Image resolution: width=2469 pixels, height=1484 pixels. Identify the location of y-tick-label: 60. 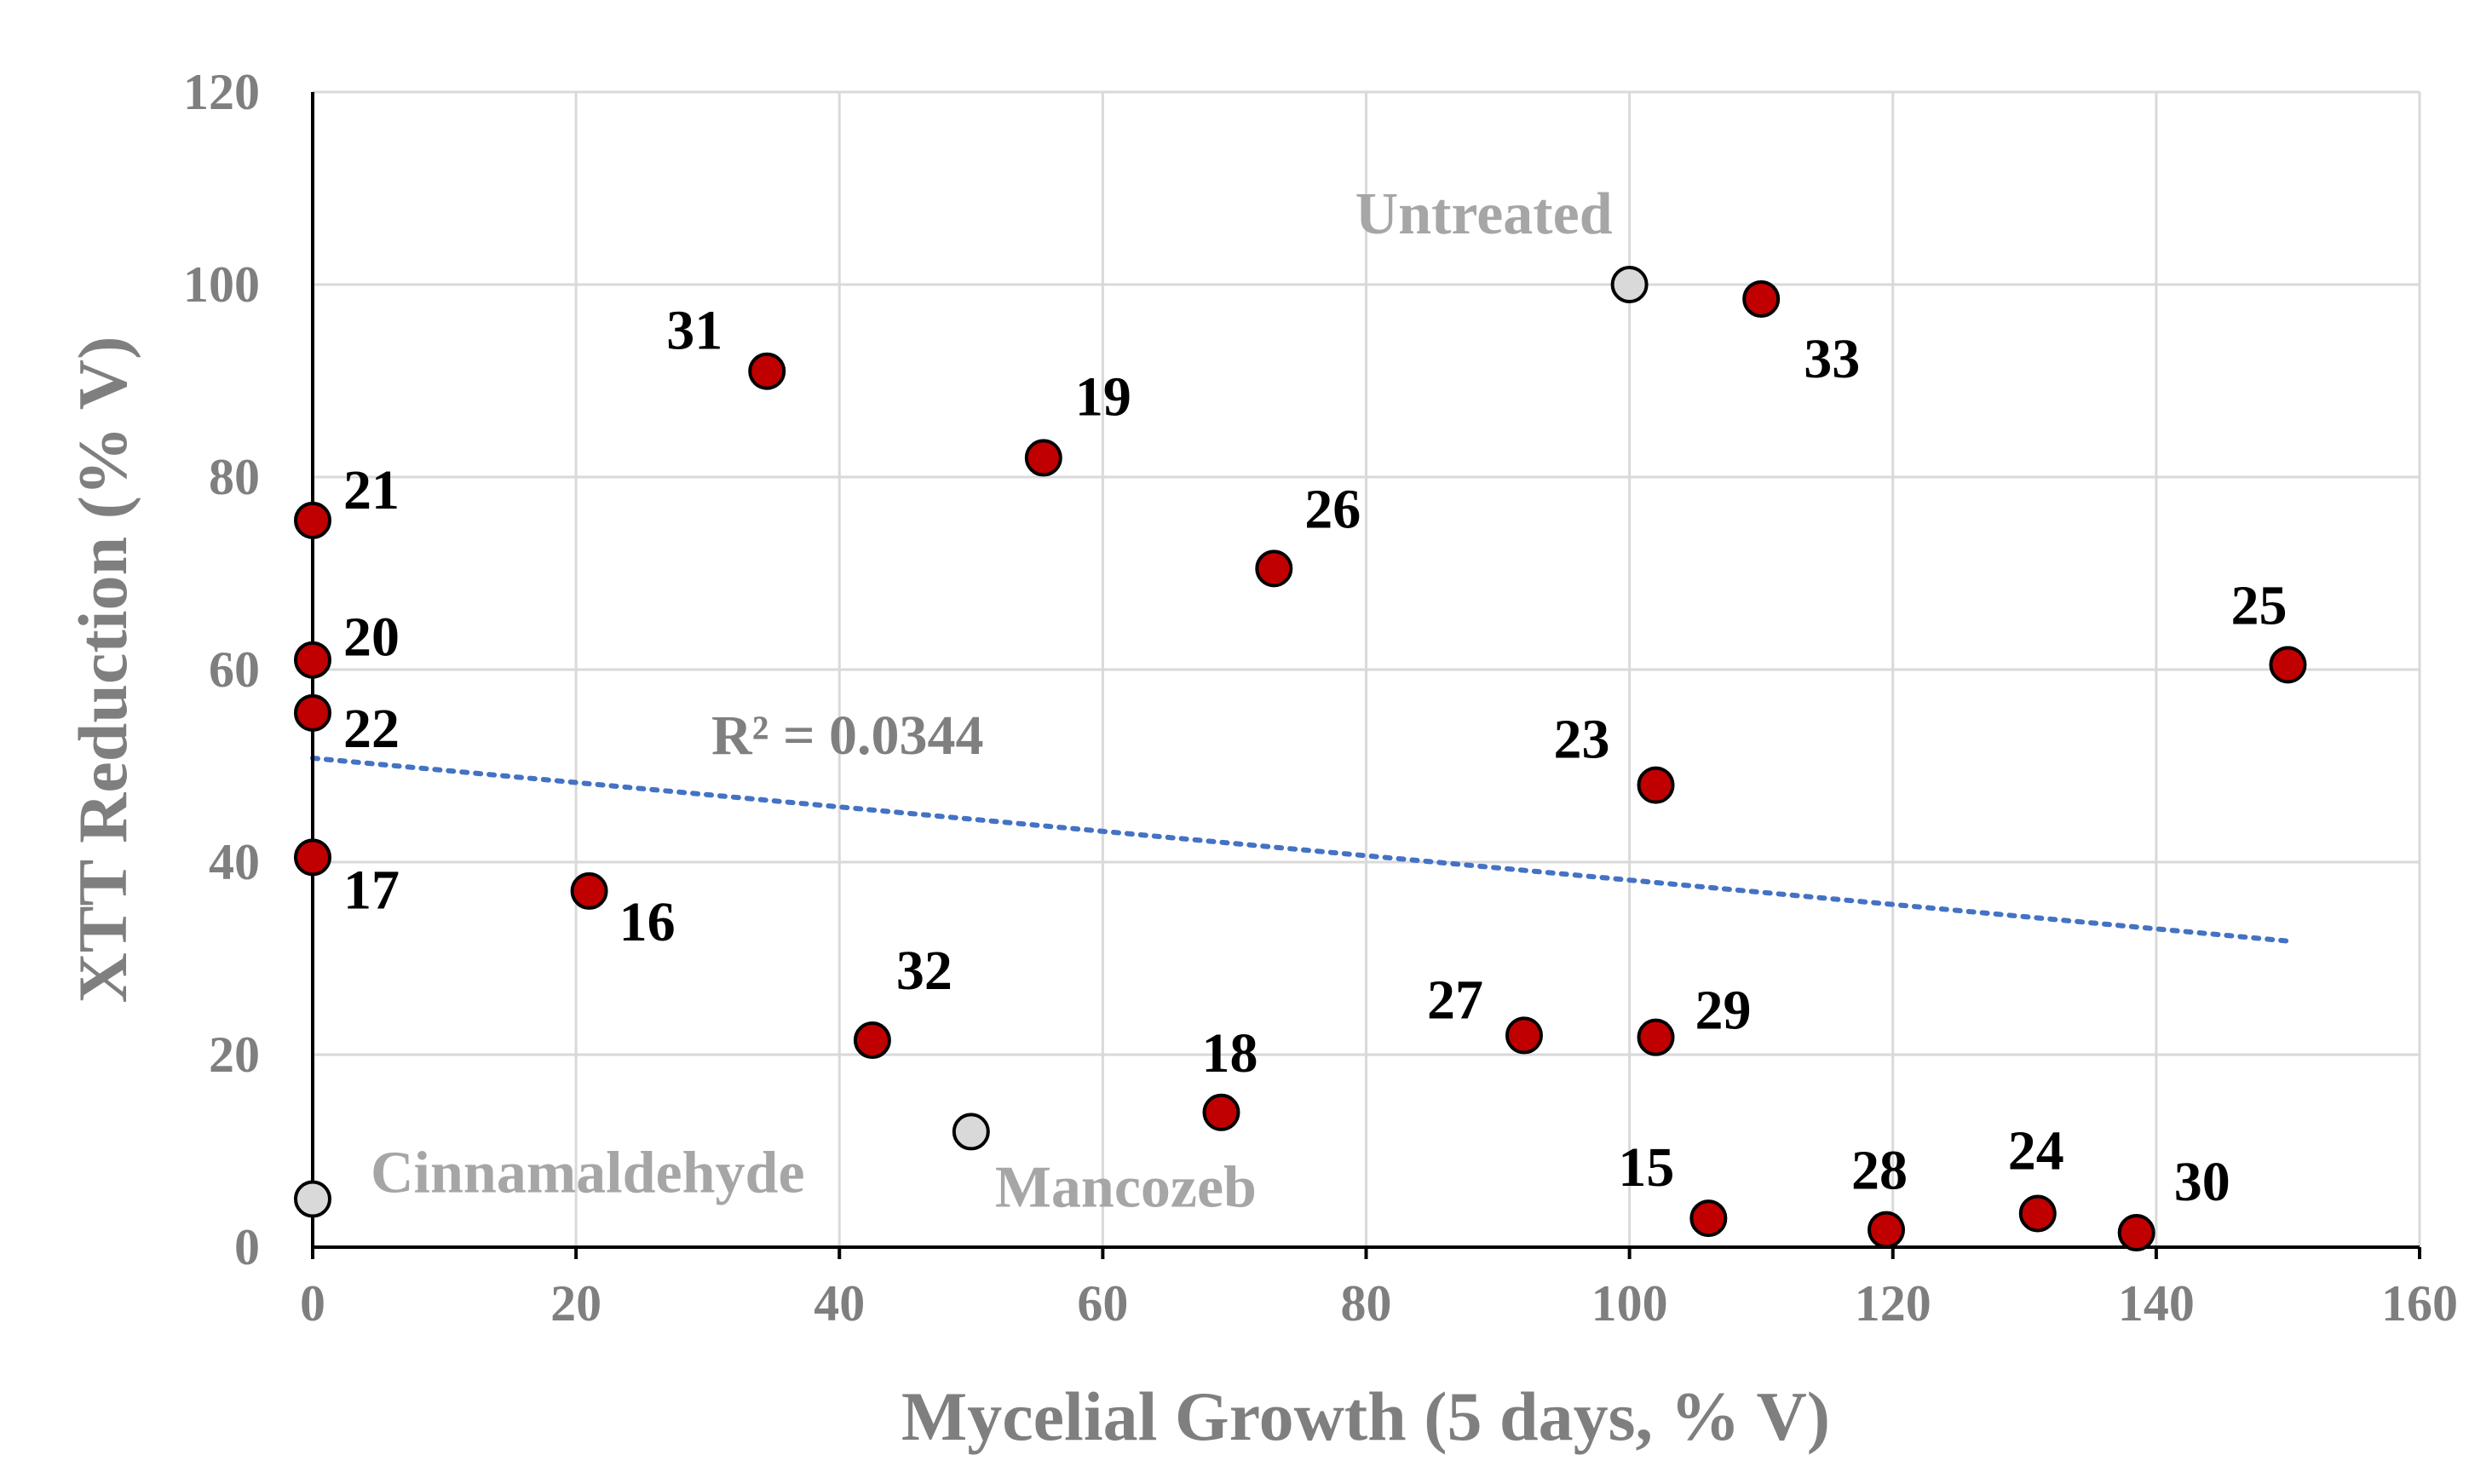
(234, 669).